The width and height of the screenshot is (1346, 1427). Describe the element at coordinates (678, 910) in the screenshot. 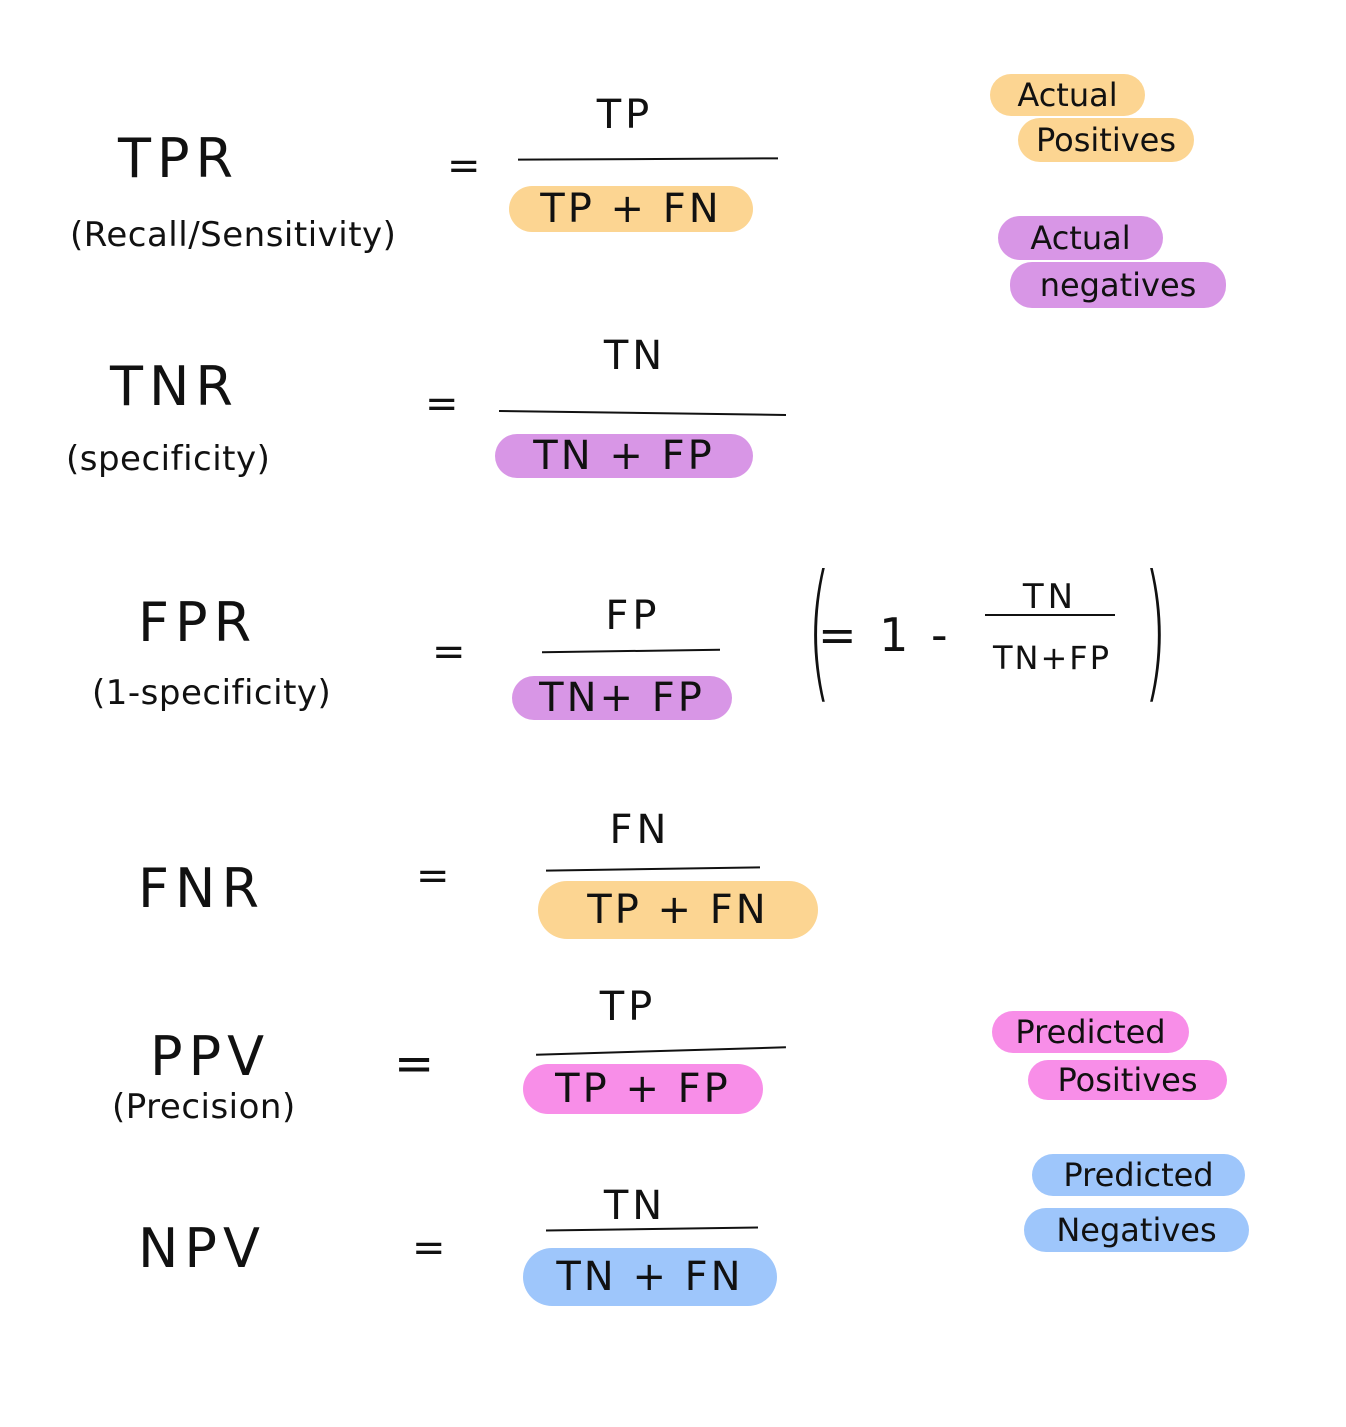

I see `fnr-denominator: TP + FN` at that location.